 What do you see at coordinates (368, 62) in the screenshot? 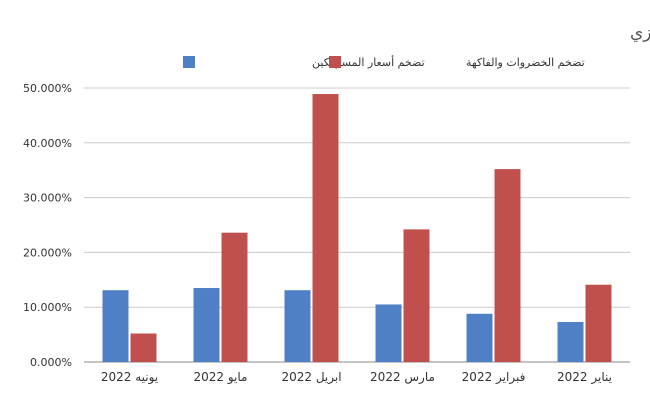
I see `legend-label-cpi: تضخم أسعار المستهلكين` at bounding box center [368, 62].